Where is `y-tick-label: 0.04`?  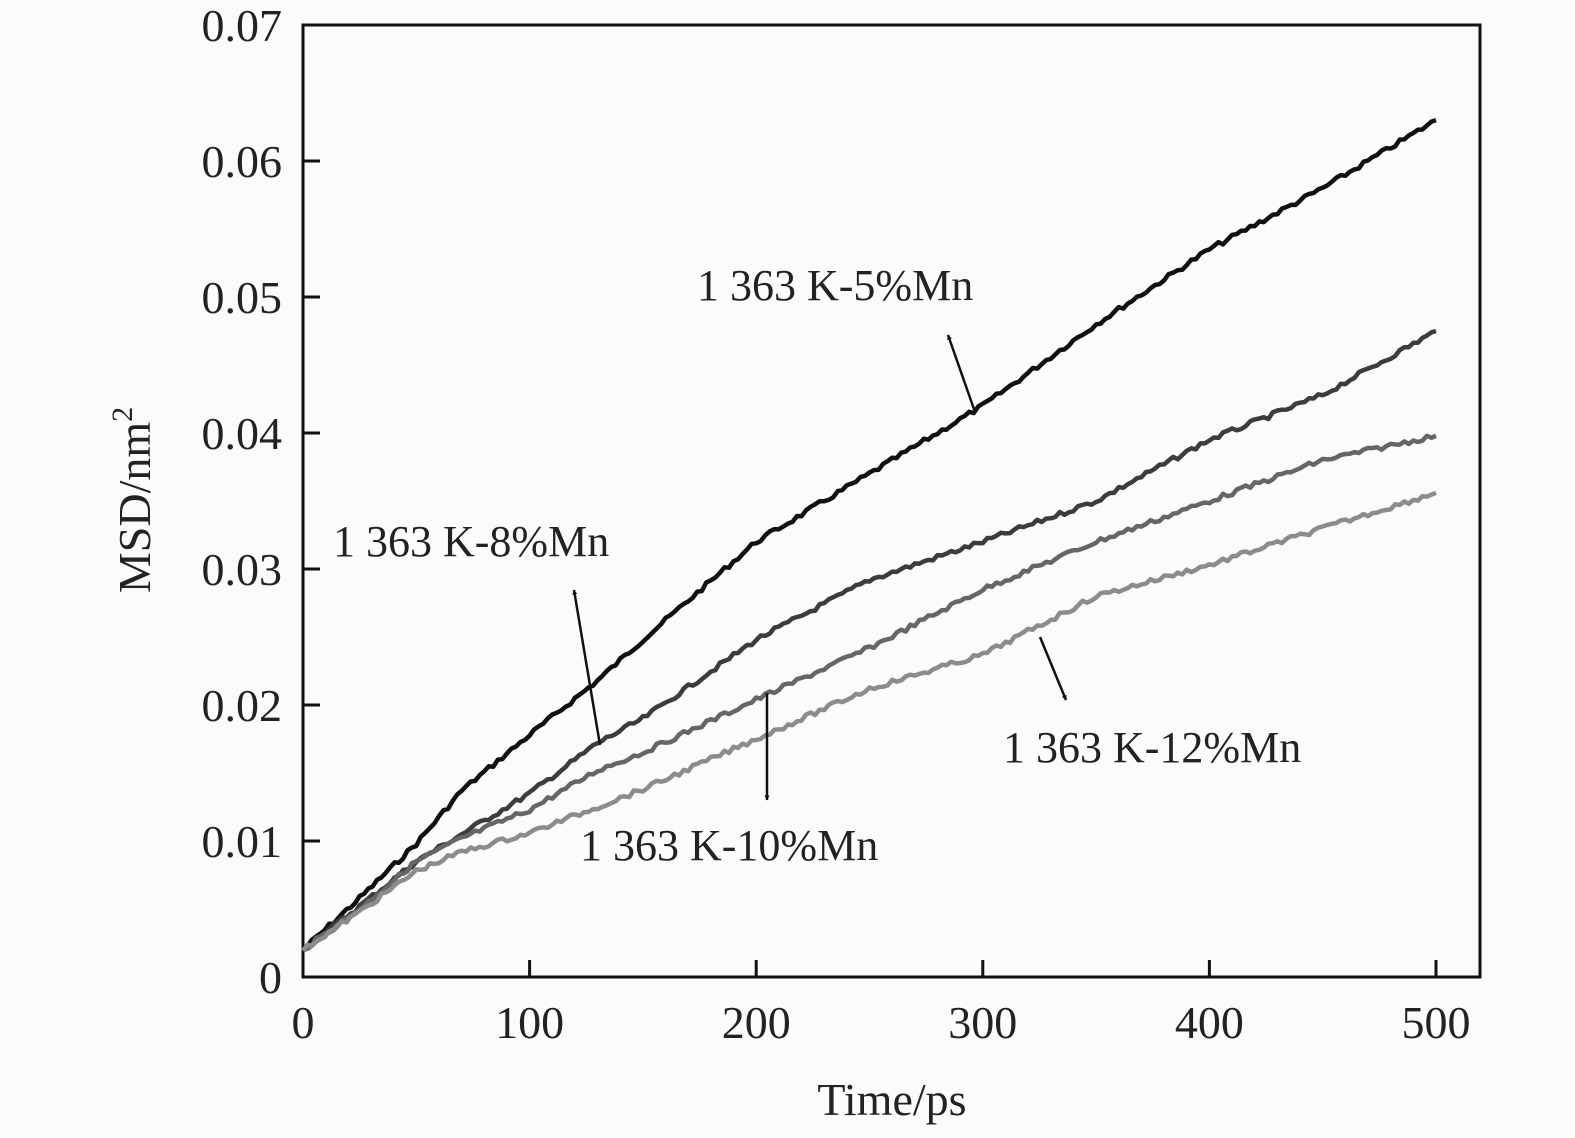 y-tick-label: 0.04 is located at coordinates (242, 433).